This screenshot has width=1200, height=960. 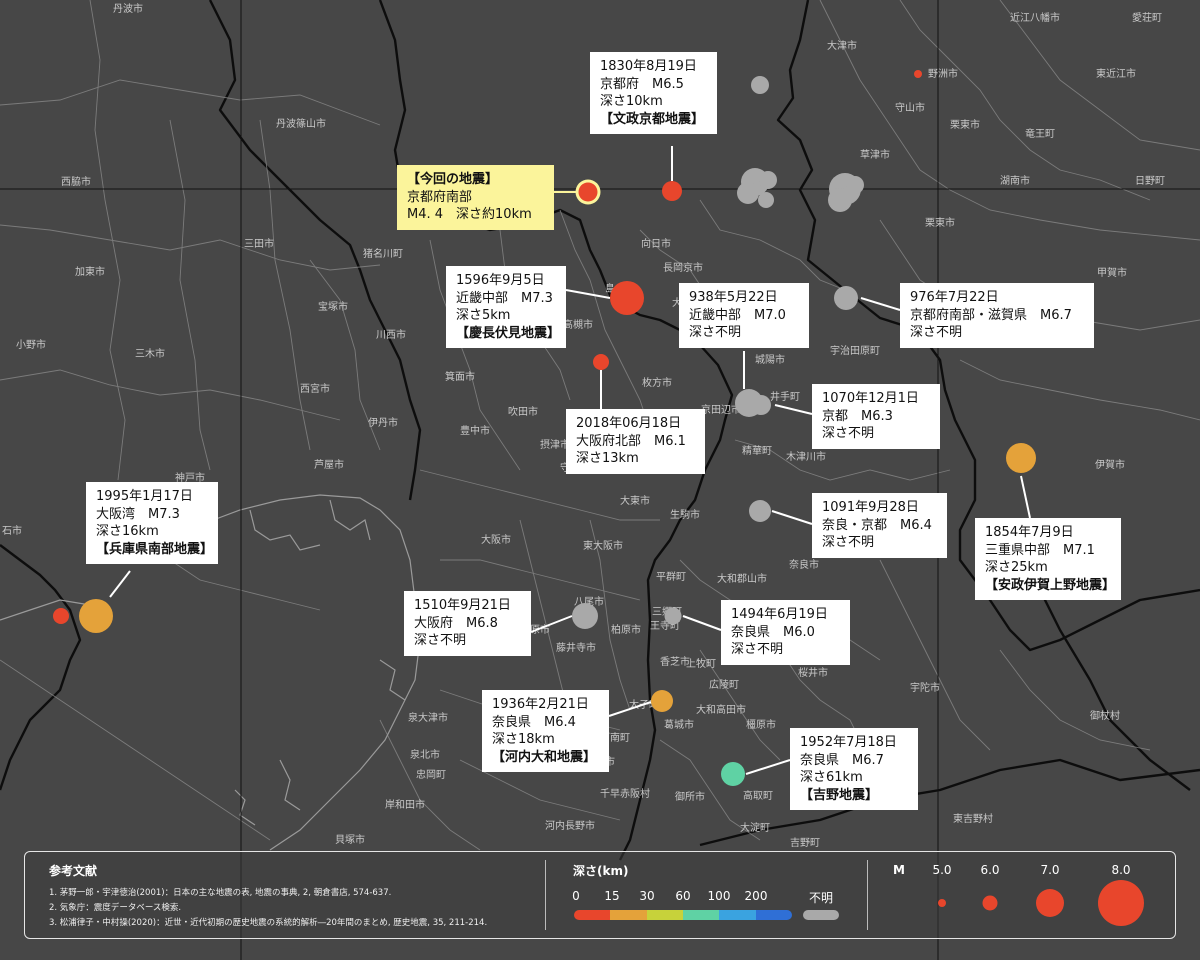 I want to click on current-earthquake-marker, so click(x=588, y=192).